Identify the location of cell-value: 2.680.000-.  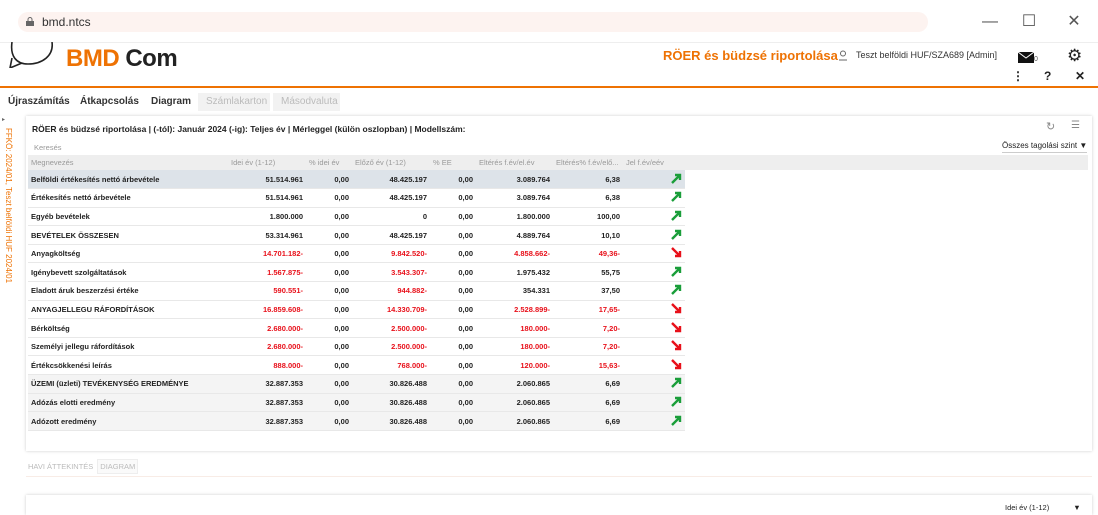
(267, 328).